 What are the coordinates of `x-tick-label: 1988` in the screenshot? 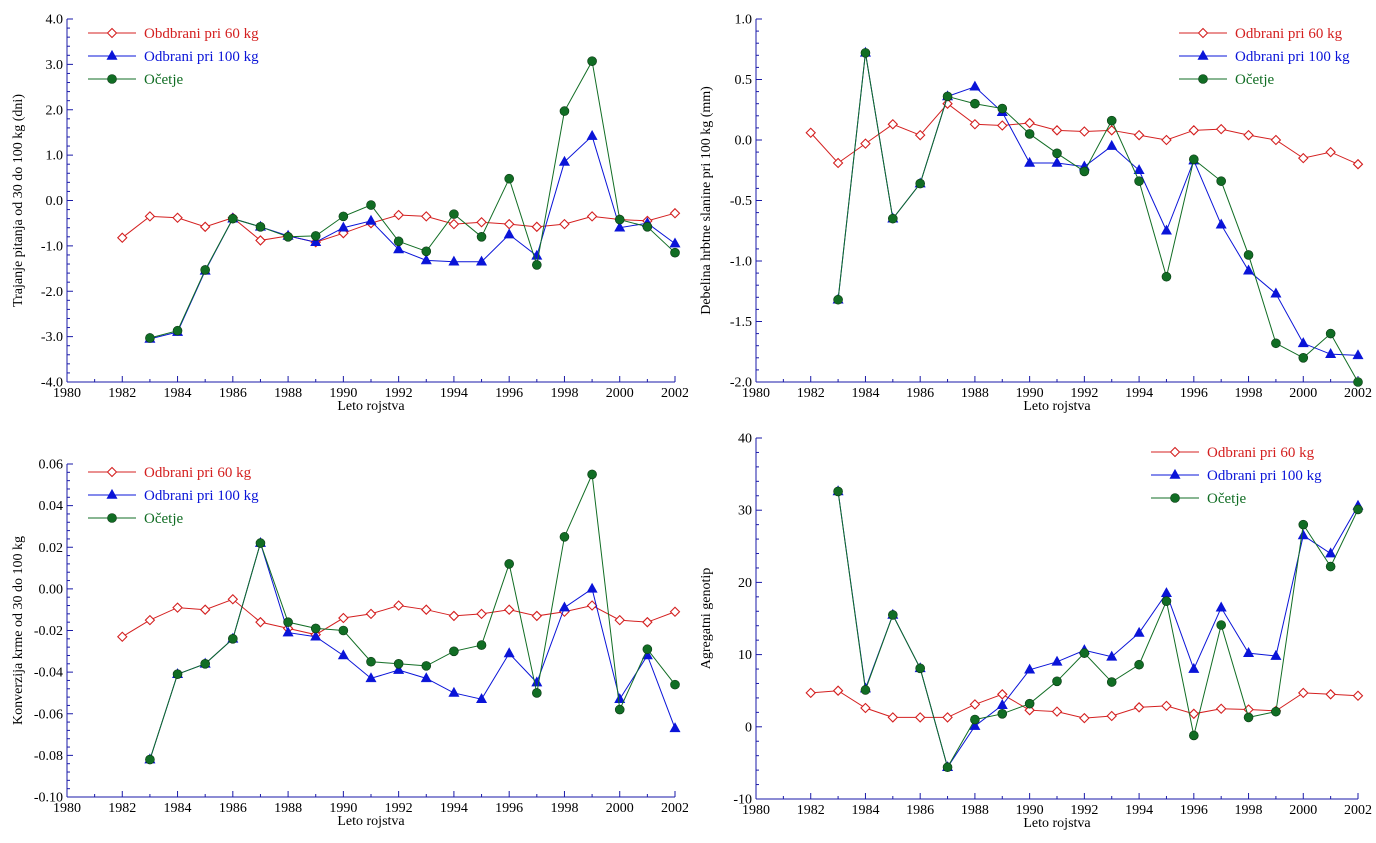 It's located at (288, 808).